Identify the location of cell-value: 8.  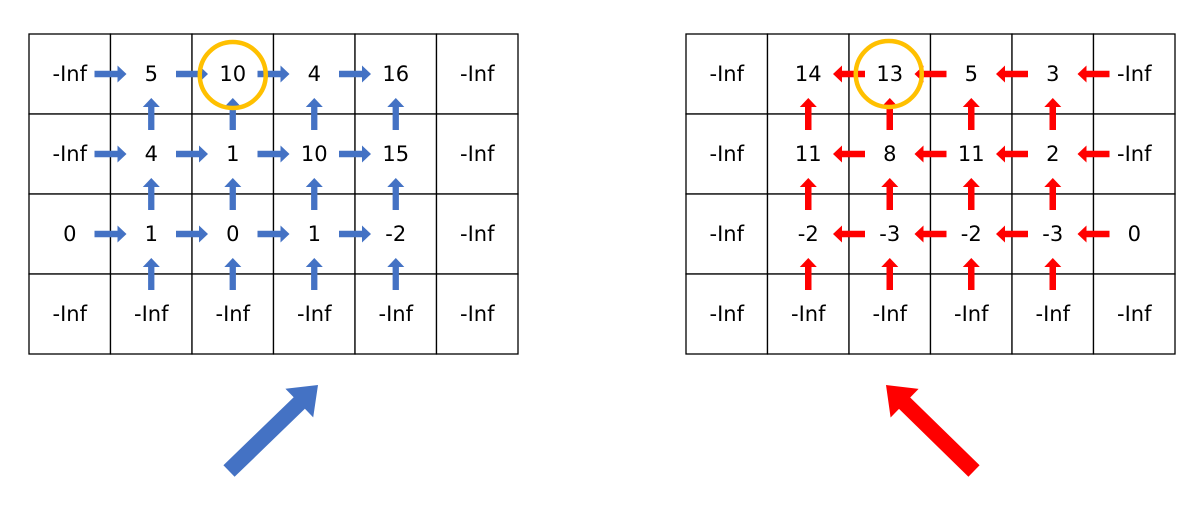
(889, 154).